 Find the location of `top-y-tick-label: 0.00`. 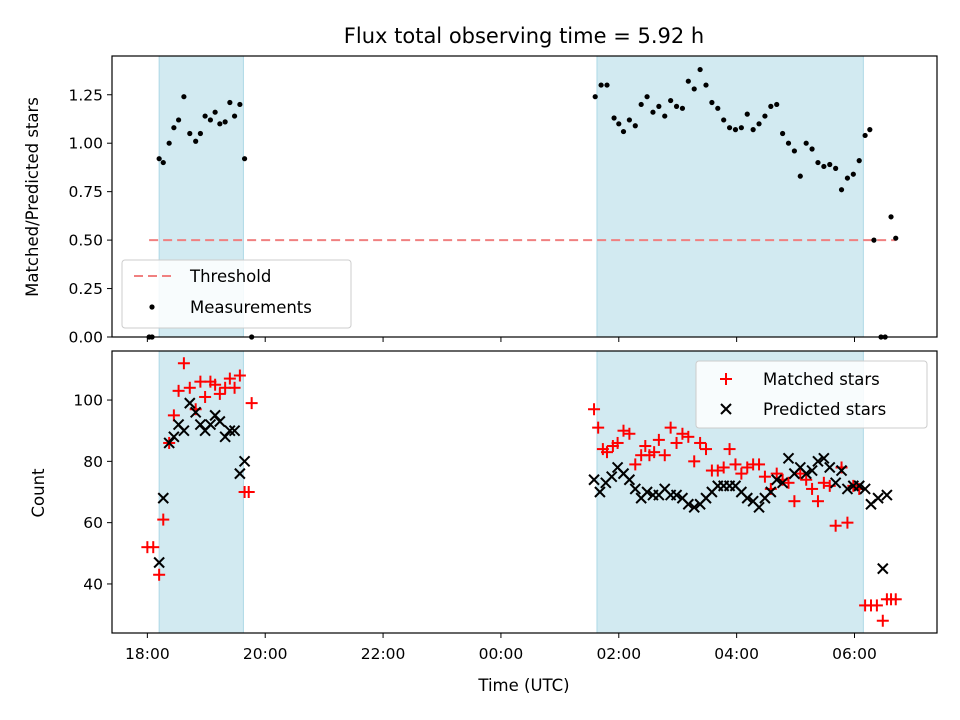

top-y-tick-label: 0.00 is located at coordinates (85, 338).